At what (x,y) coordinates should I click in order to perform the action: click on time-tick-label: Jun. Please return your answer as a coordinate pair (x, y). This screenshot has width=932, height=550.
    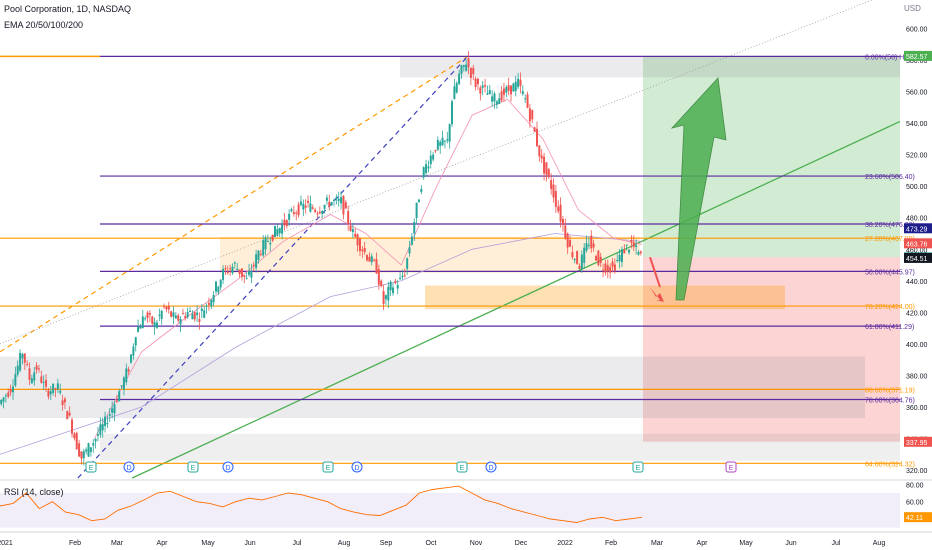
    Looking at the image, I should click on (249, 543).